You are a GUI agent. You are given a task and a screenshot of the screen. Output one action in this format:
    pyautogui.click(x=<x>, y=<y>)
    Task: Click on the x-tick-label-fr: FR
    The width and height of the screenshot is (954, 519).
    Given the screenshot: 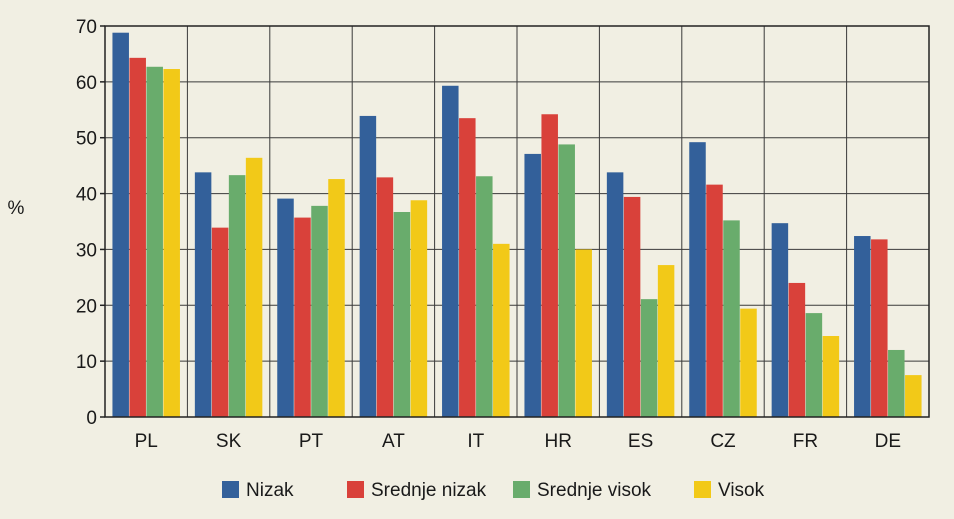 What is the action you would take?
    pyautogui.click(x=805, y=441)
    